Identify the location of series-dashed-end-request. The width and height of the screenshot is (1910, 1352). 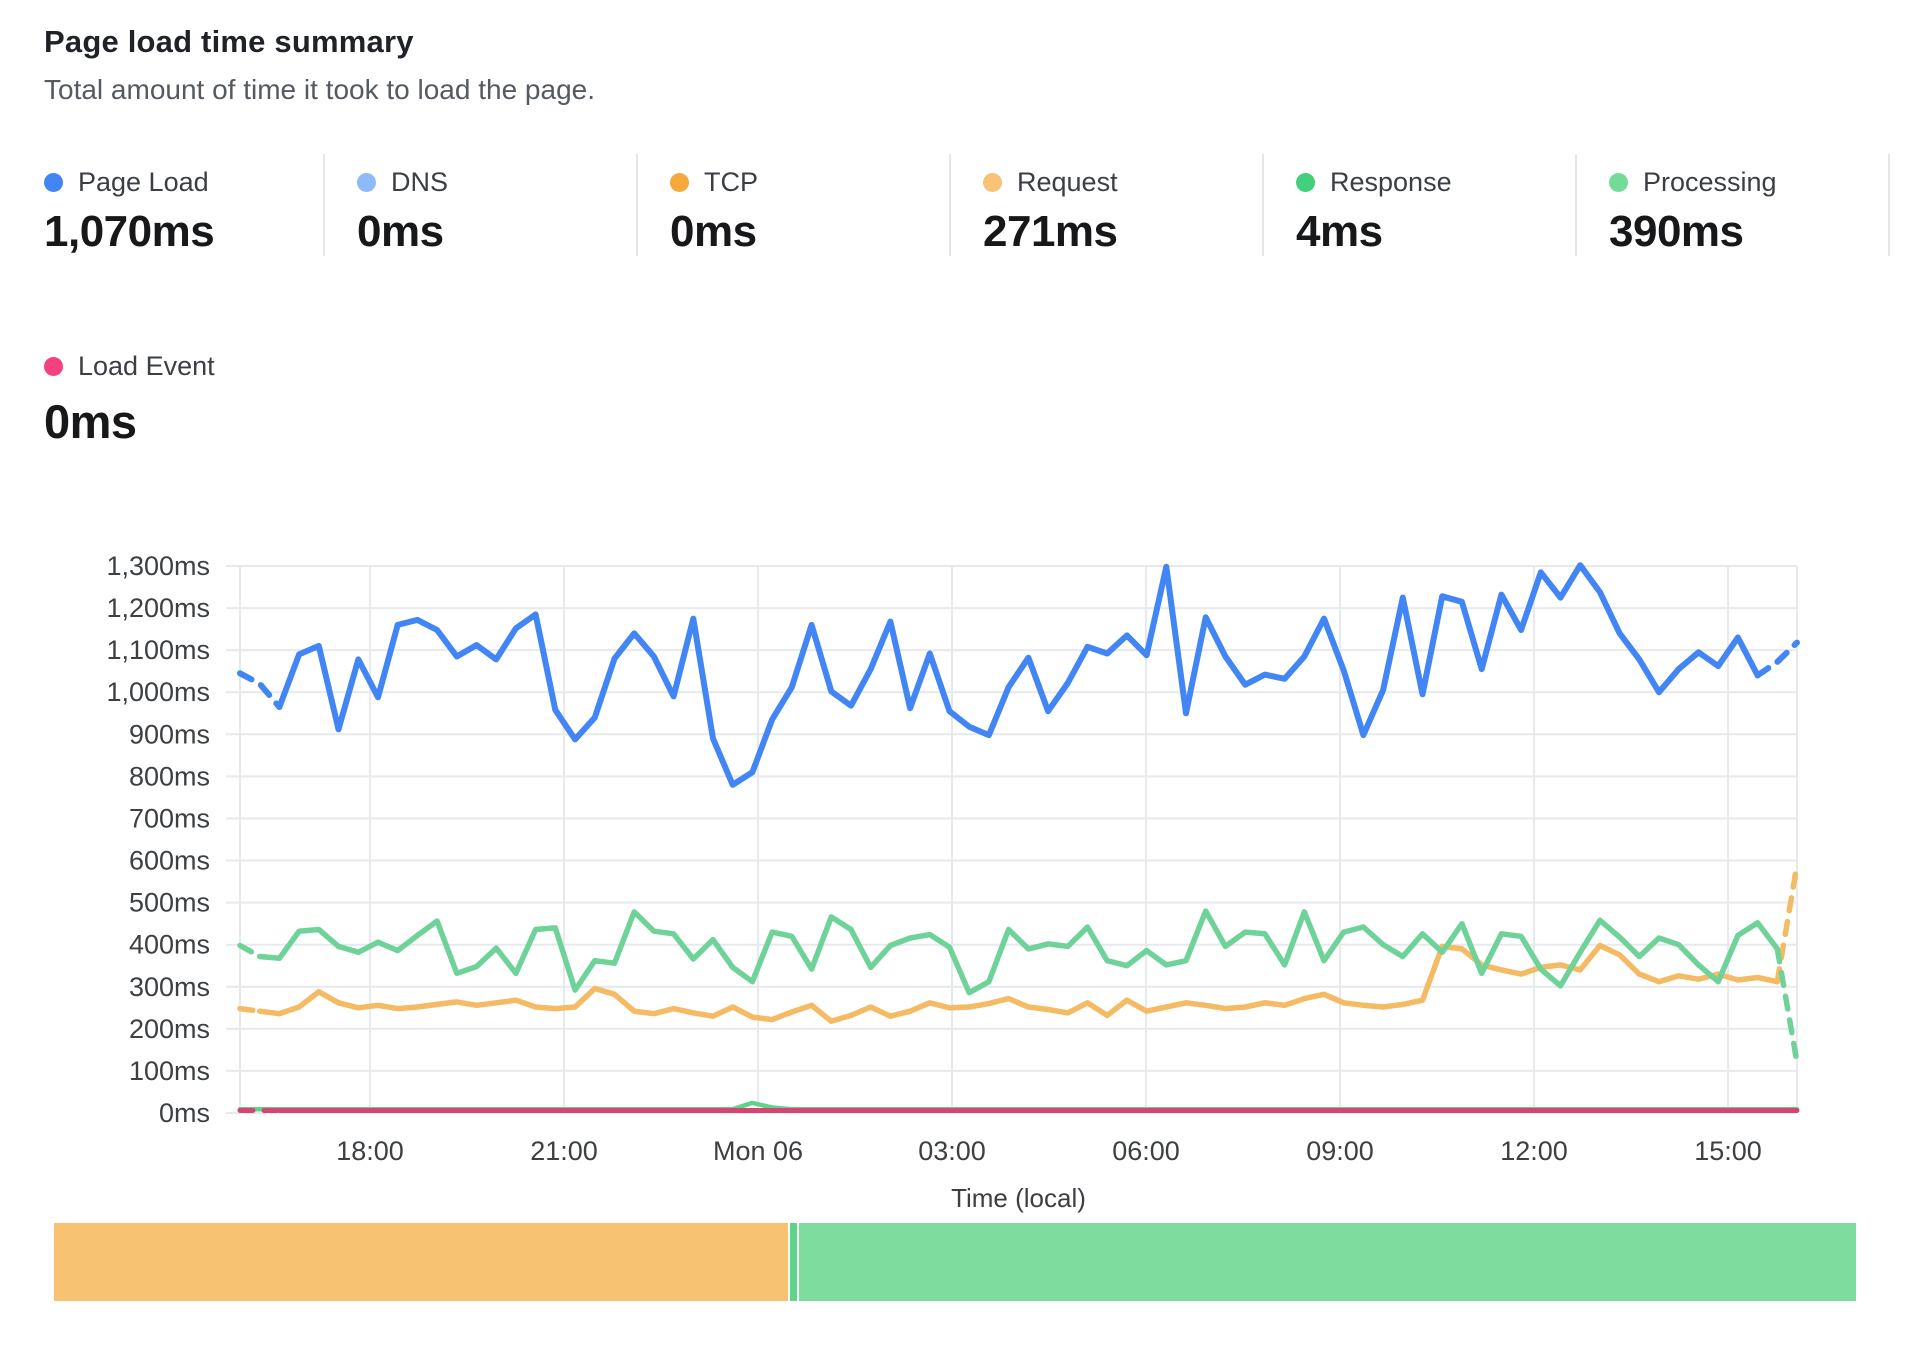
(1787, 923).